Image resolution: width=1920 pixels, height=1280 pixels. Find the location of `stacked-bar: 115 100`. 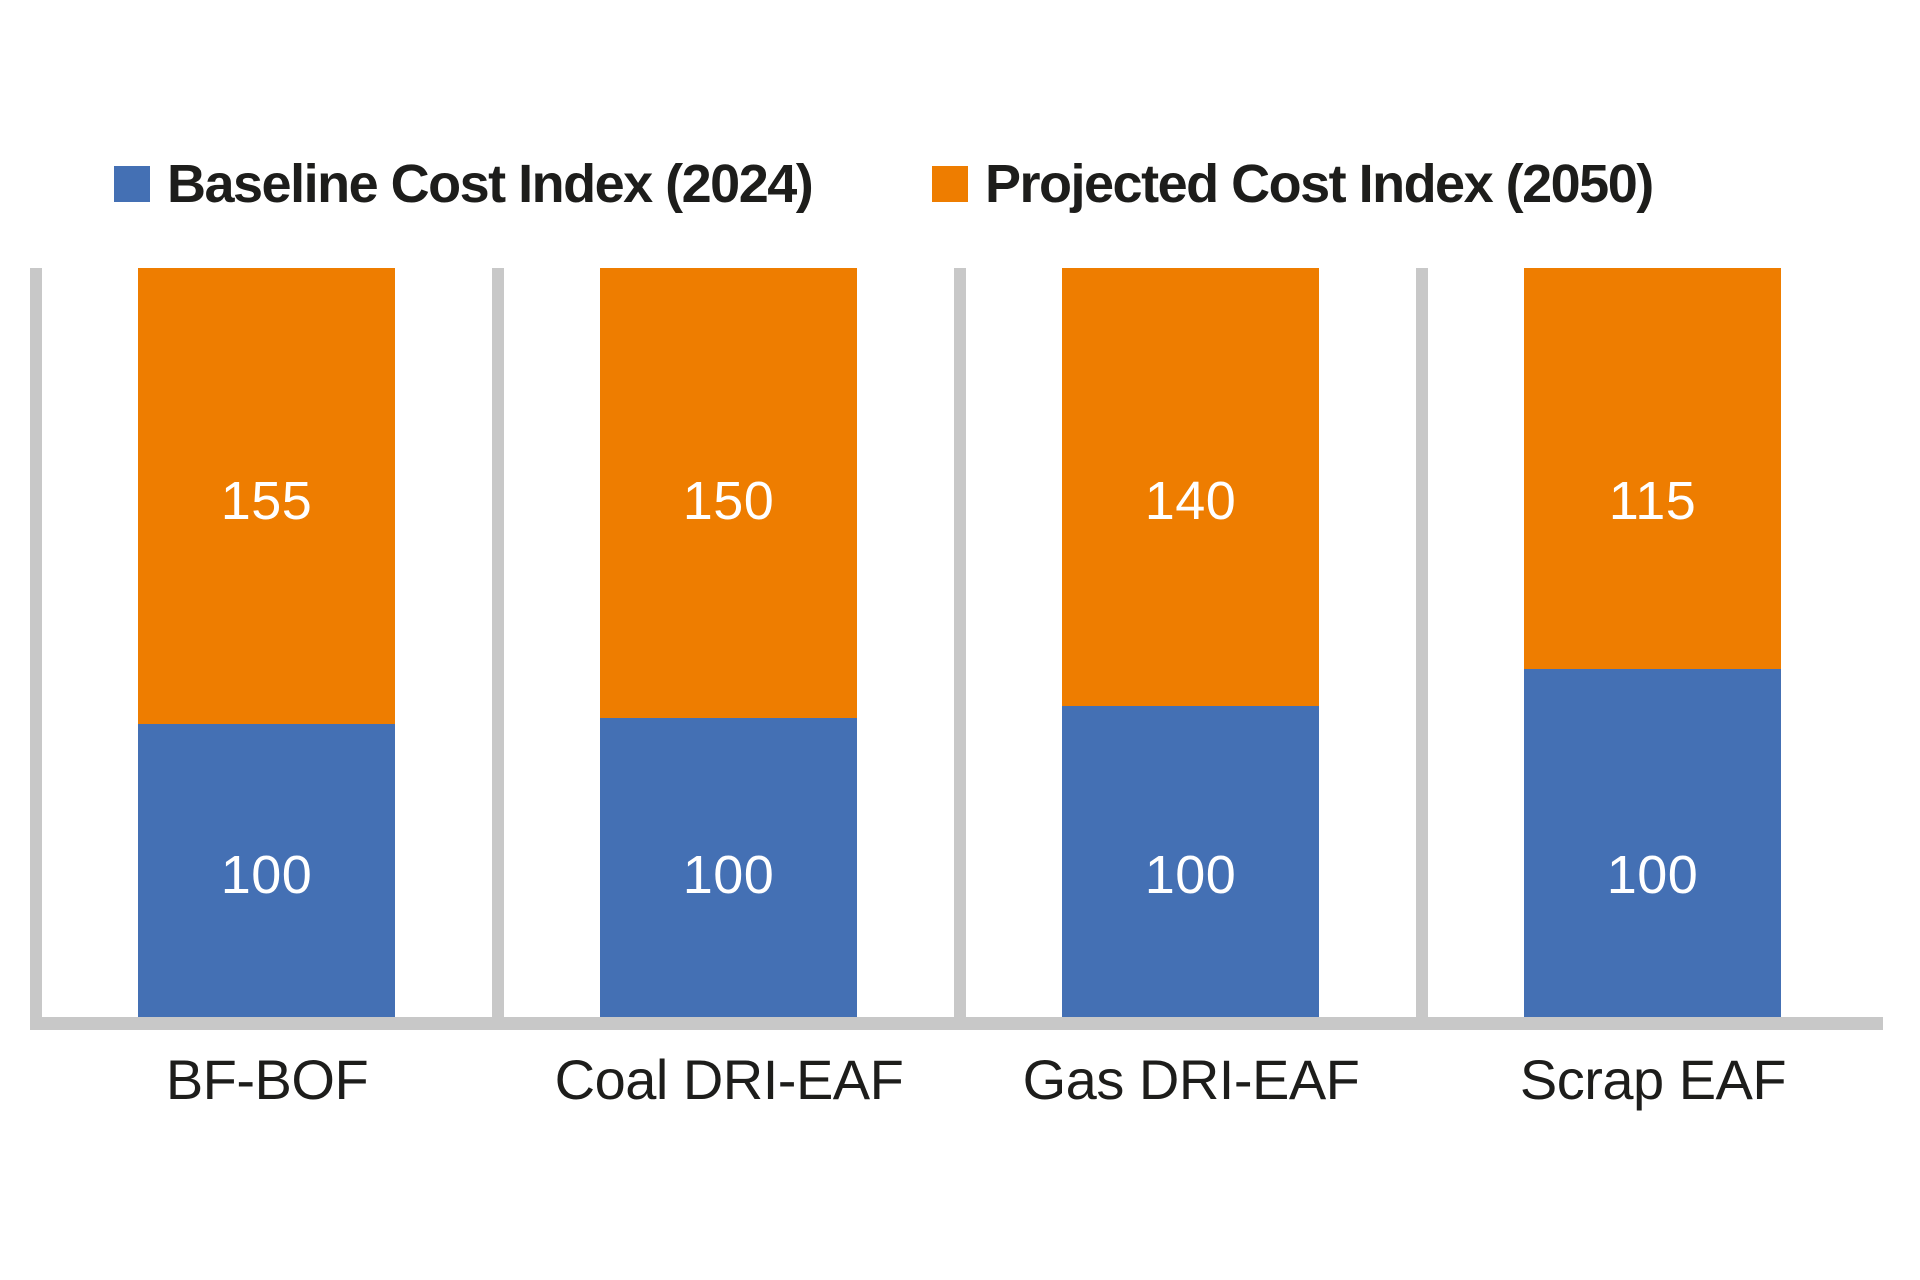

stacked-bar: 115 100 is located at coordinates (1652, 643).